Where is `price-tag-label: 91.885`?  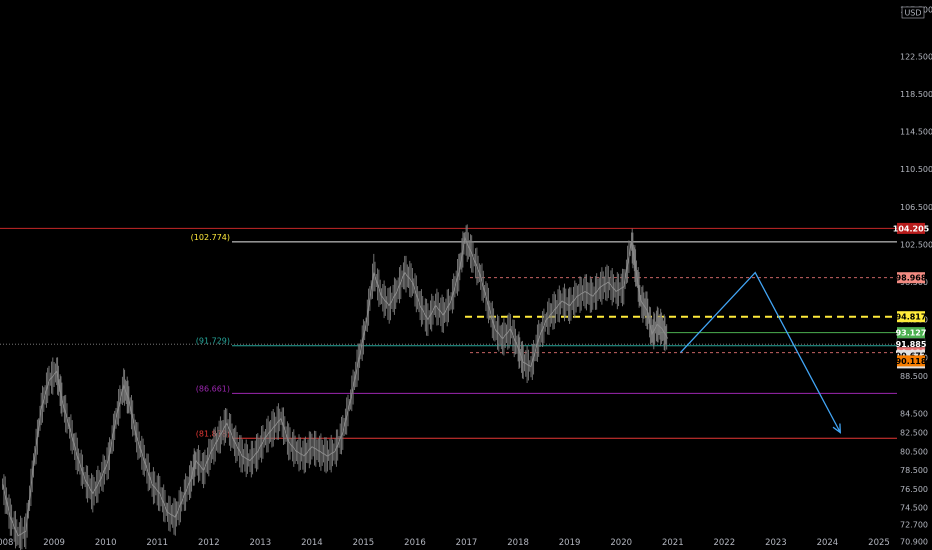
price-tag-label: 91.885 is located at coordinates (911, 344).